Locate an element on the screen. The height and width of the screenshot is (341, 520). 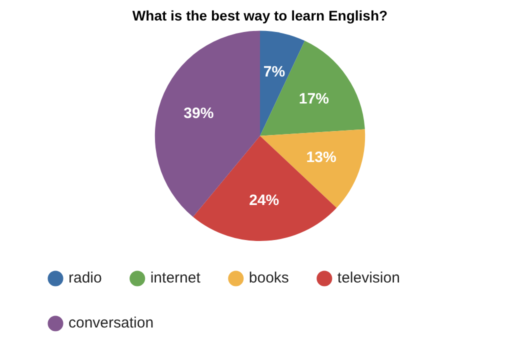
legend-label: television is located at coordinates (368, 278).